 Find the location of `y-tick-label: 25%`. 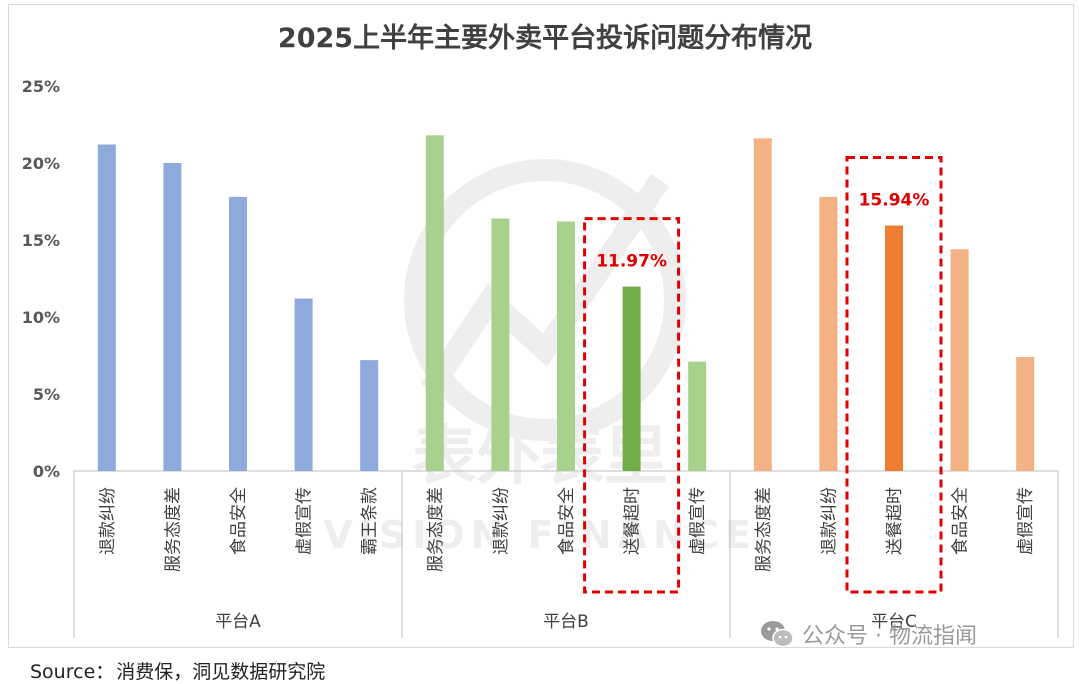

y-tick-label: 25% is located at coordinates (41, 86).